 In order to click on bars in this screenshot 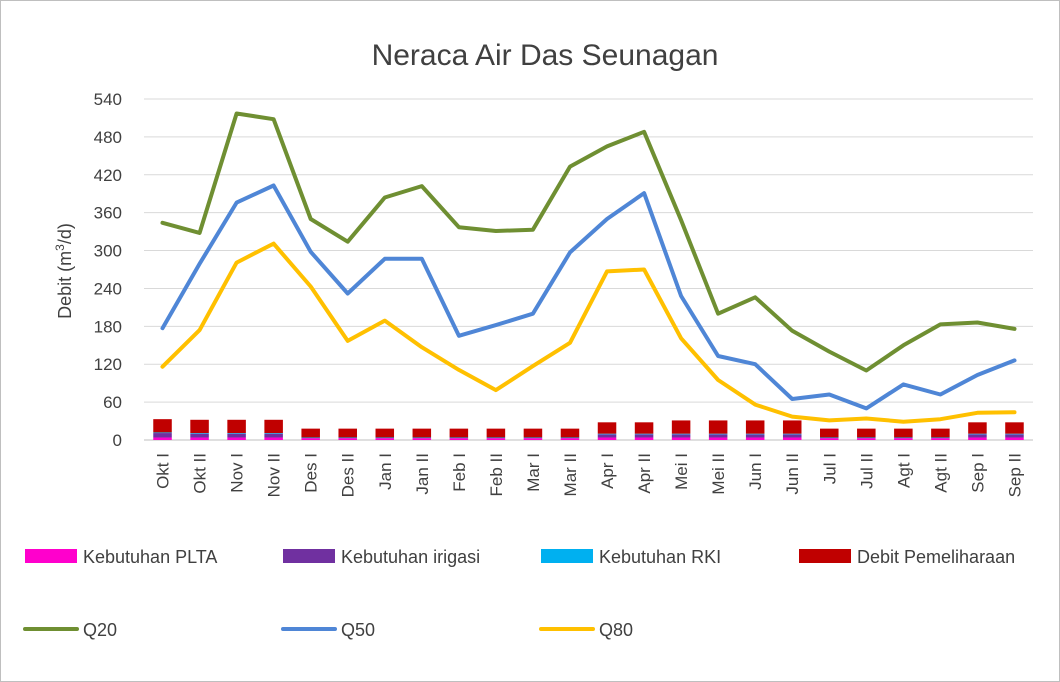, I will do `click(588, 429)`.